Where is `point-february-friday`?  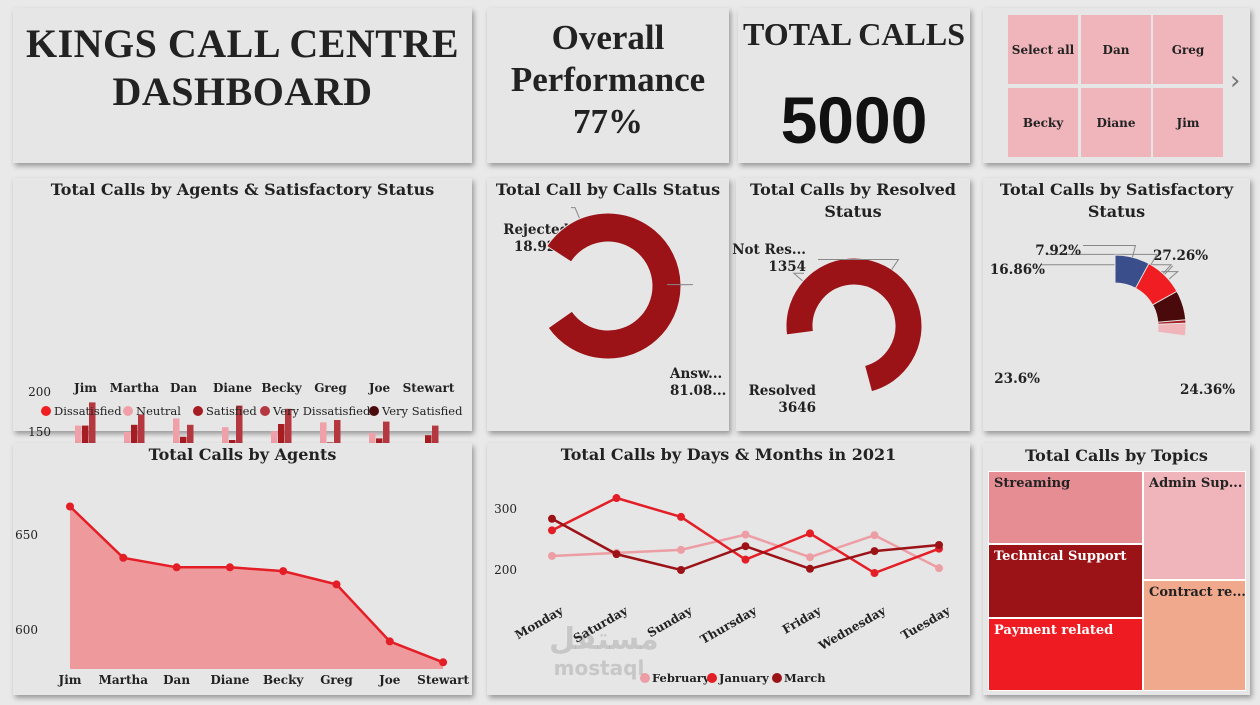
point-february-friday is located at coordinates (810, 557).